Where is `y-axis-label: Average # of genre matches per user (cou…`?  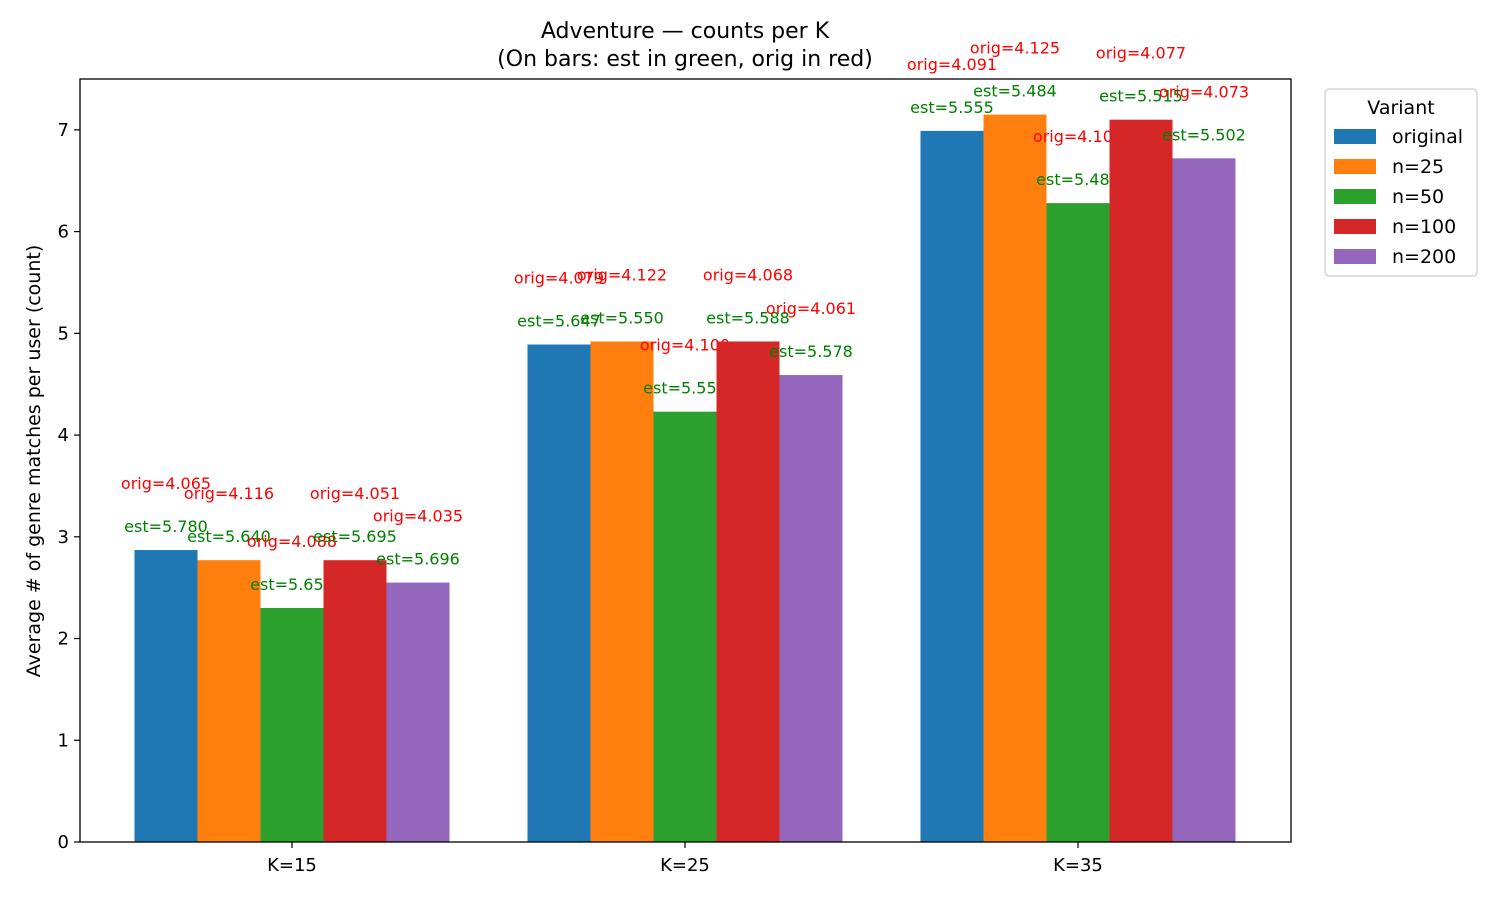 y-axis-label: Average # of genre matches per user (cou… is located at coordinates (34, 461).